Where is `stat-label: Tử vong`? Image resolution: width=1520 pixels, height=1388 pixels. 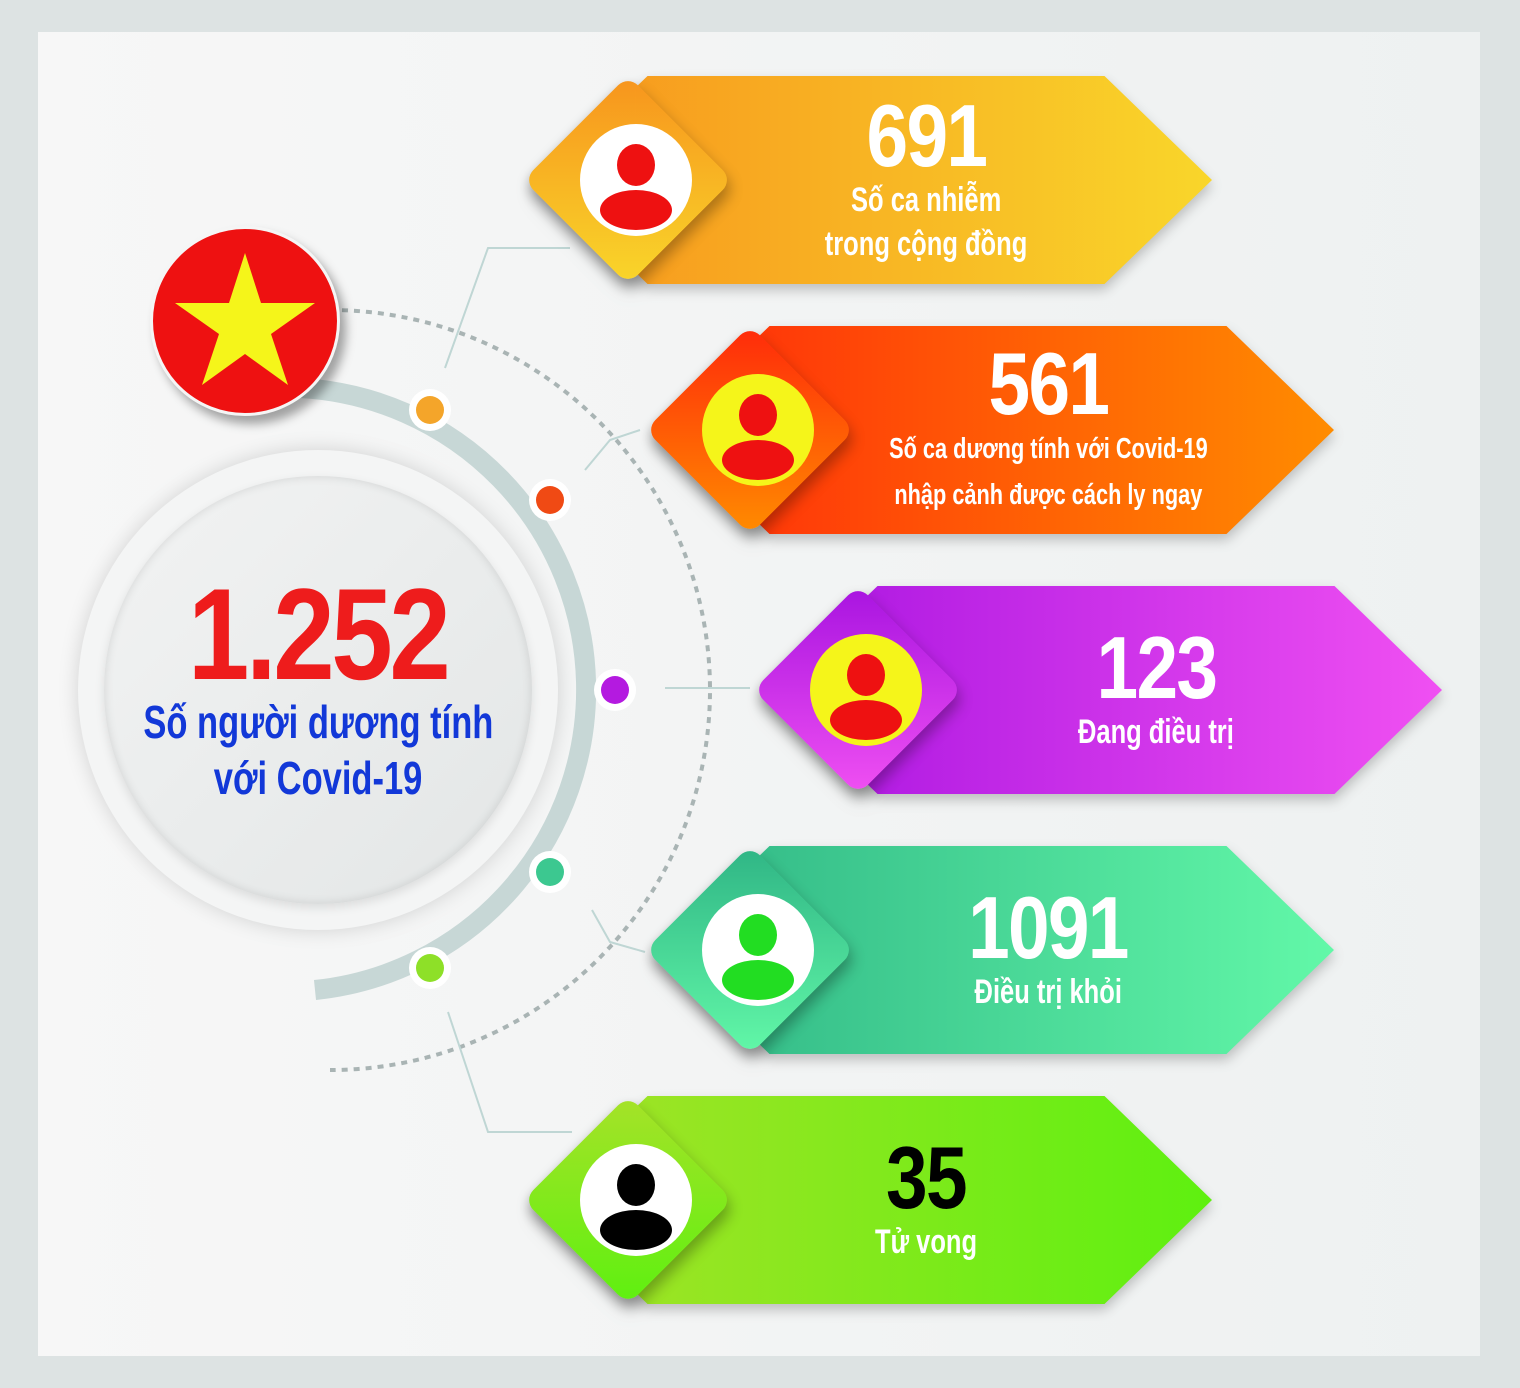
stat-label: Tử vong is located at coordinates (926, 1242).